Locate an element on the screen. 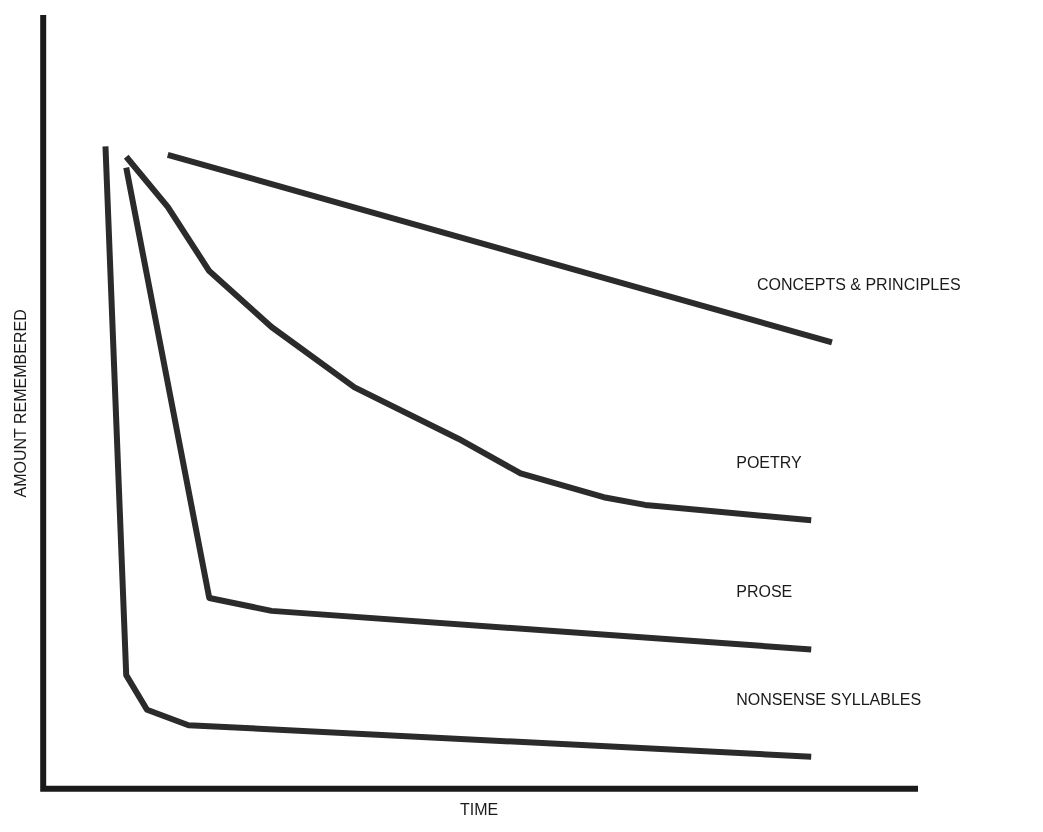 The width and height of the screenshot is (1043, 832). text: PROSE is located at coordinates (764, 592).